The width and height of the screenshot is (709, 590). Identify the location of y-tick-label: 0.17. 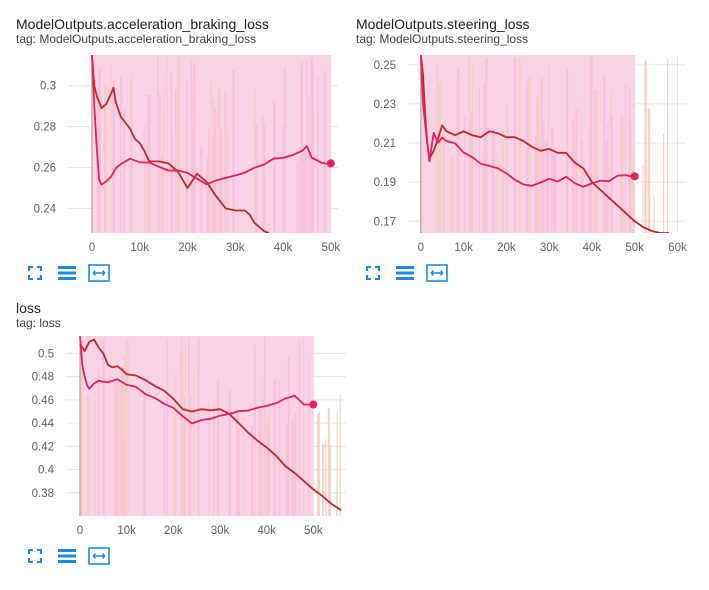
(385, 222).